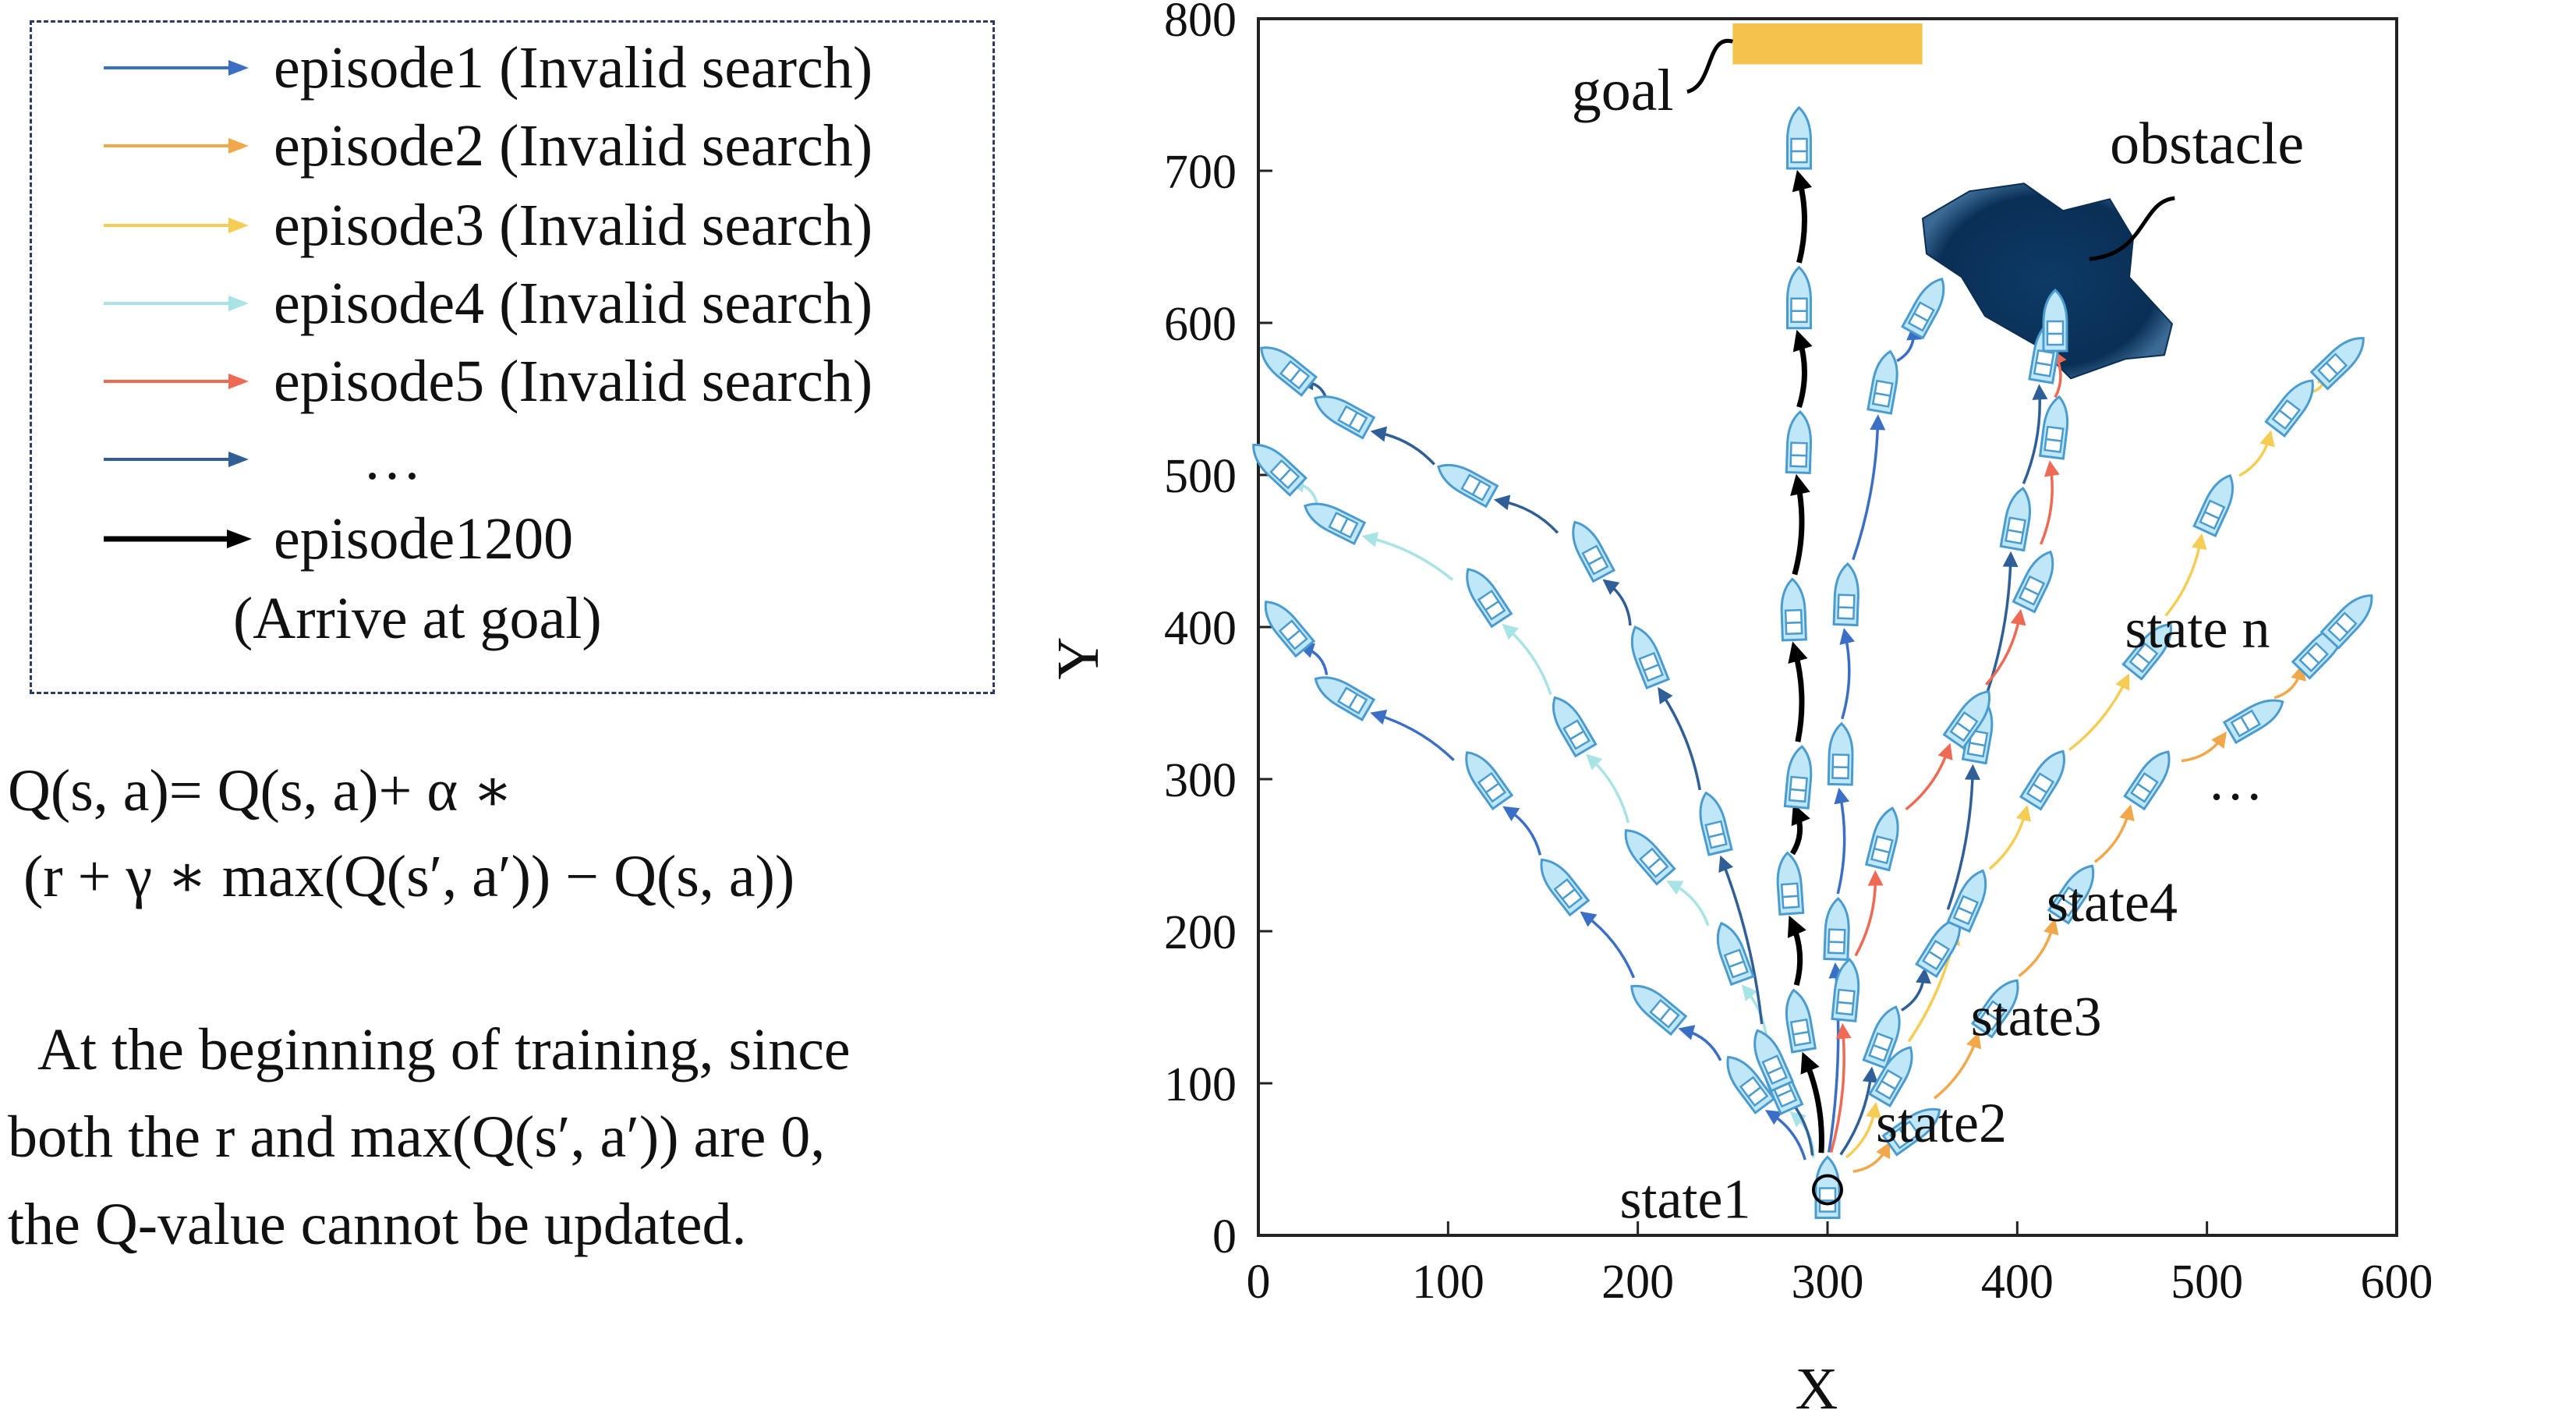 This screenshot has width=2576, height=1428. What do you see at coordinates (529, 539) in the screenshot?
I see `legend-item: episode1200` at bounding box center [529, 539].